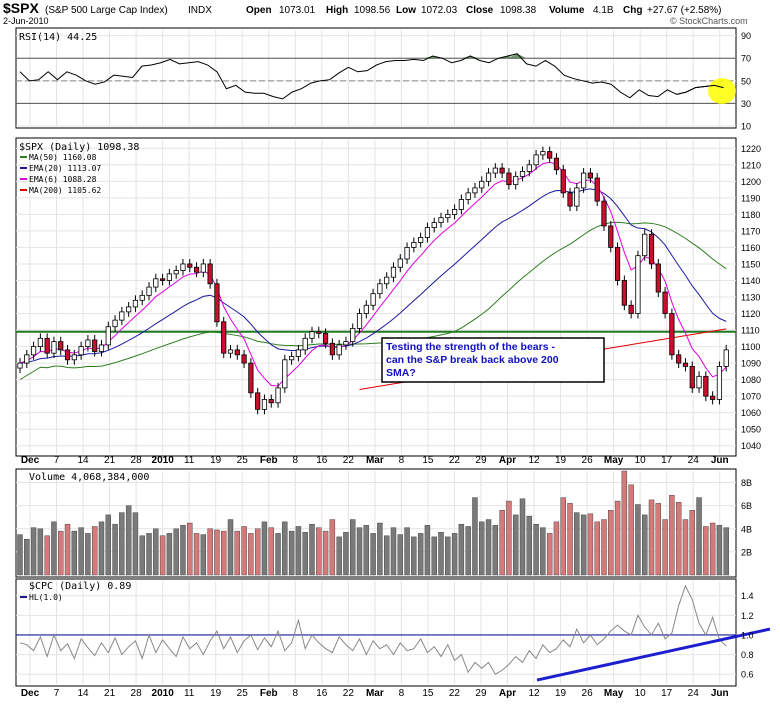 The image size is (780, 707). What do you see at coordinates (751, 364) in the screenshot?
I see `price-tick-label: 1090` at bounding box center [751, 364].